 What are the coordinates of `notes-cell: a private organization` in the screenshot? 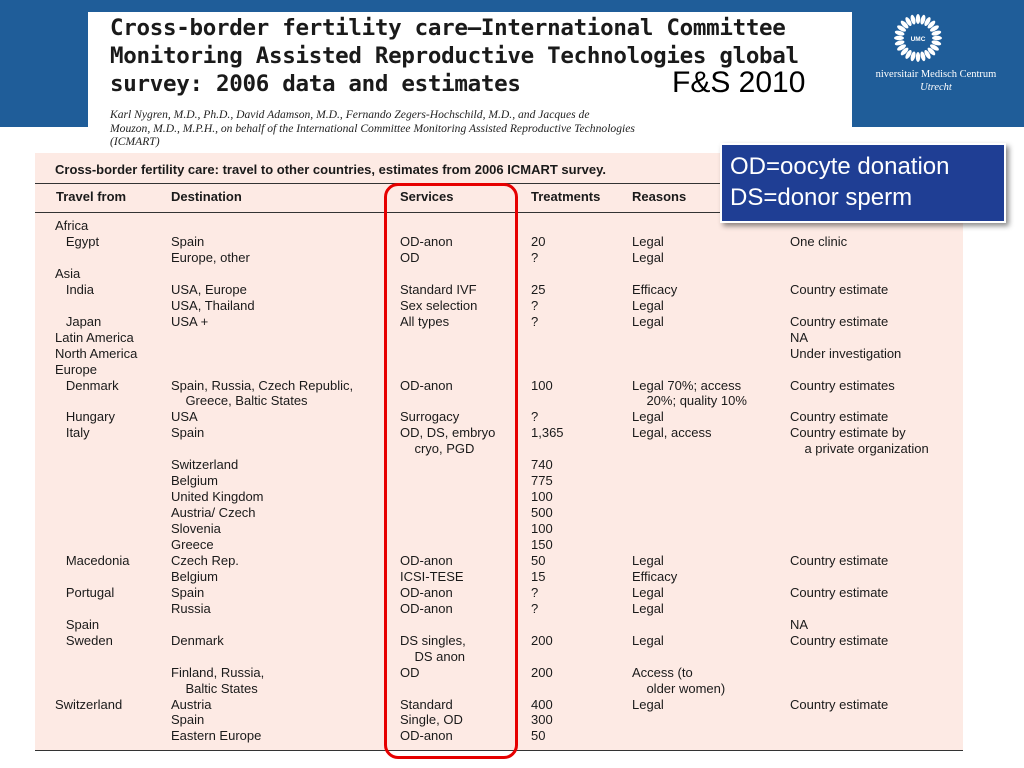 It's located at (859, 449).